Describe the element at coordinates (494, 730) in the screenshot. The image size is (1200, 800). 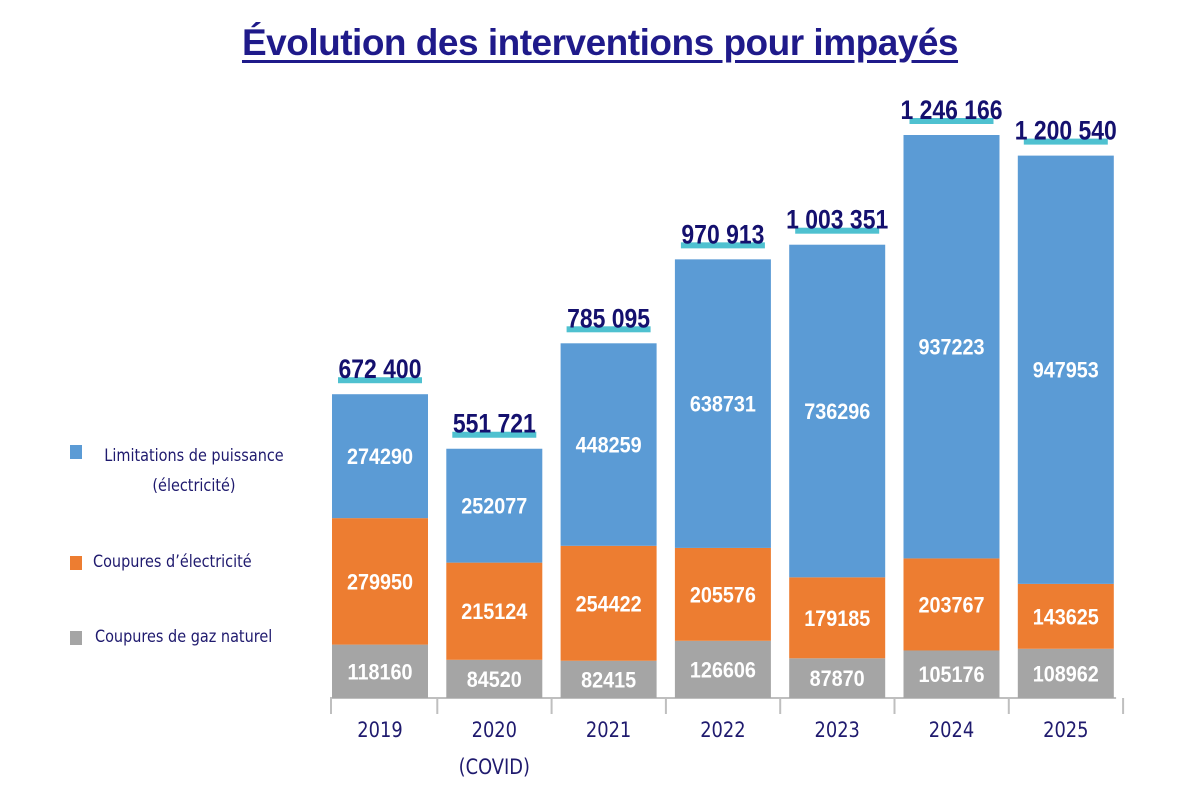
I see `x-tick-label: 2020` at that location.